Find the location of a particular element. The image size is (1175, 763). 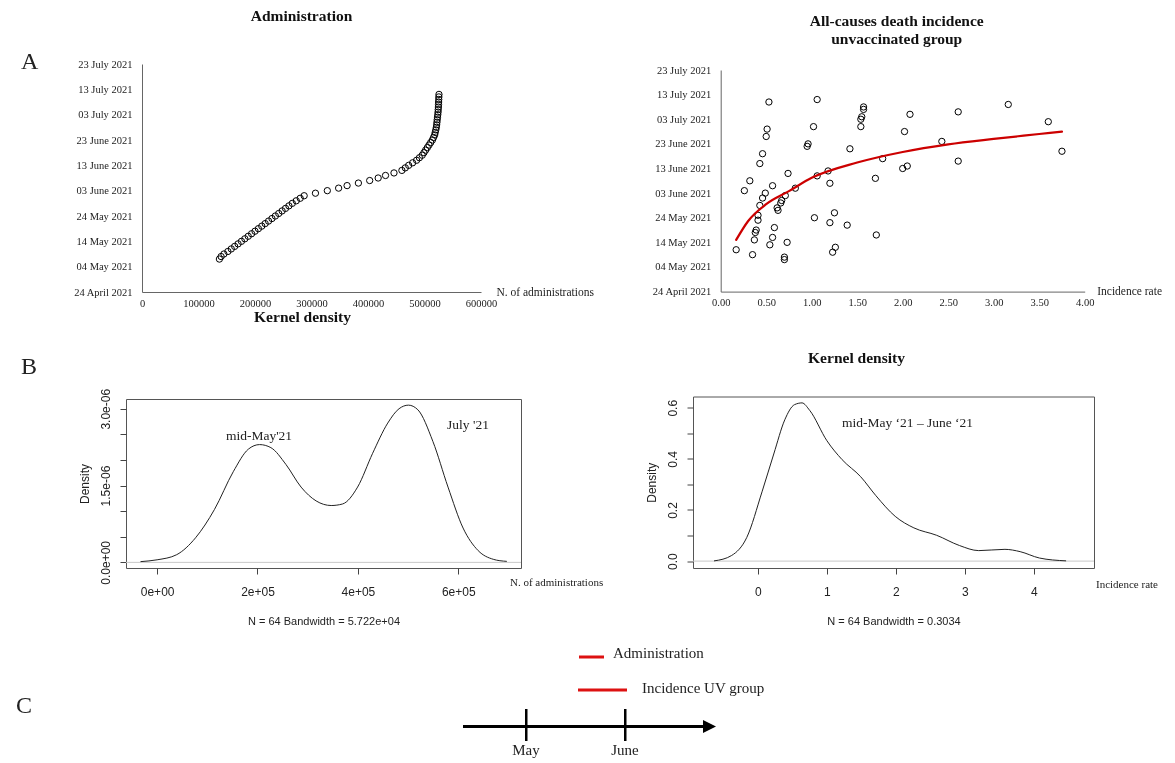

text: N. of administrations is located at coordinates (557, 582).